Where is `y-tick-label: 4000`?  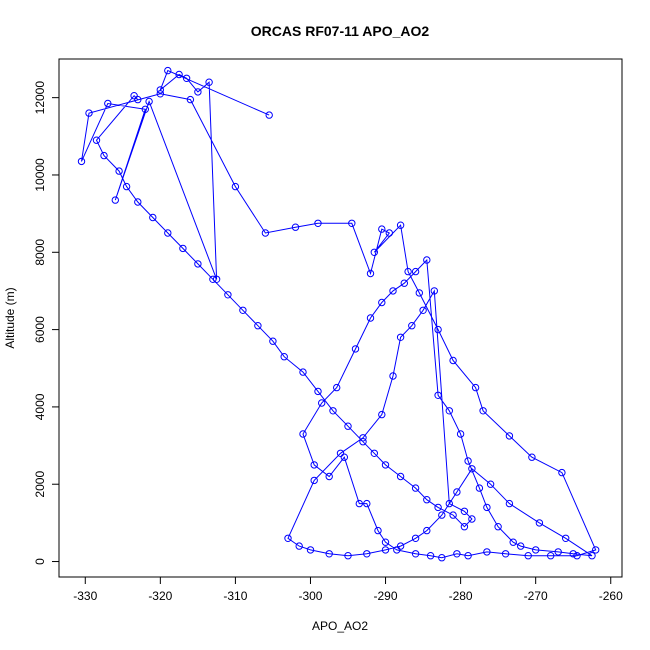 y-tick-label: 4000 is located at coordinates (40, 406).